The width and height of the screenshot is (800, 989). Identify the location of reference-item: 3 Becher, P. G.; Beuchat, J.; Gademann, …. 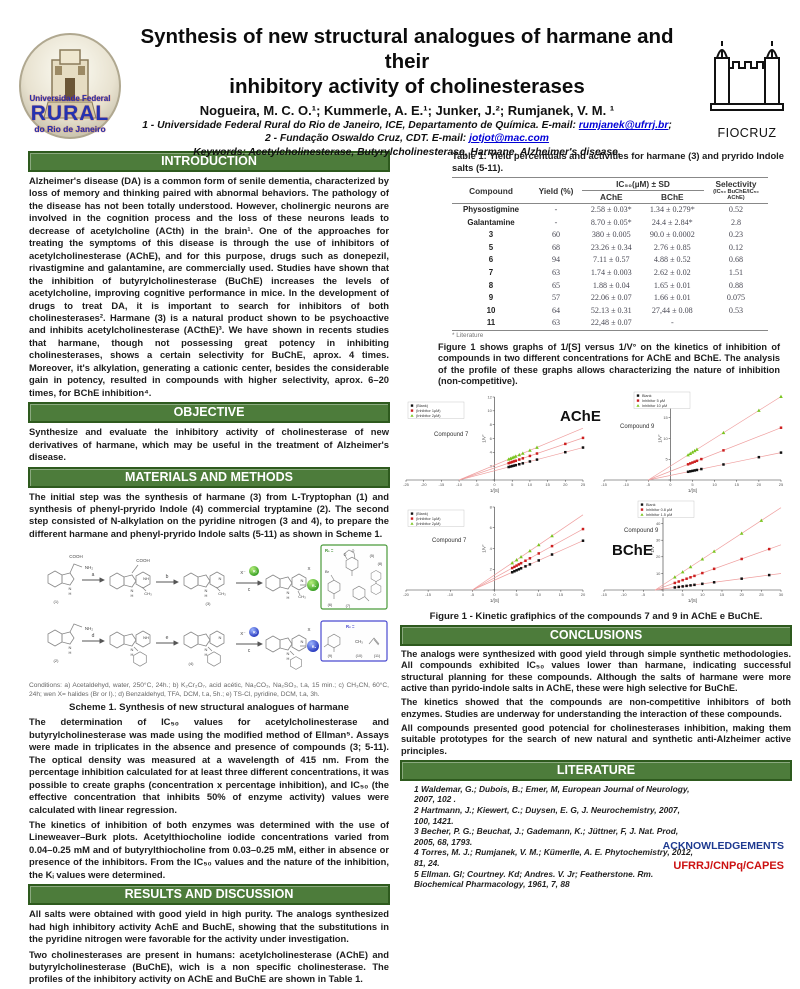
(546, 836).